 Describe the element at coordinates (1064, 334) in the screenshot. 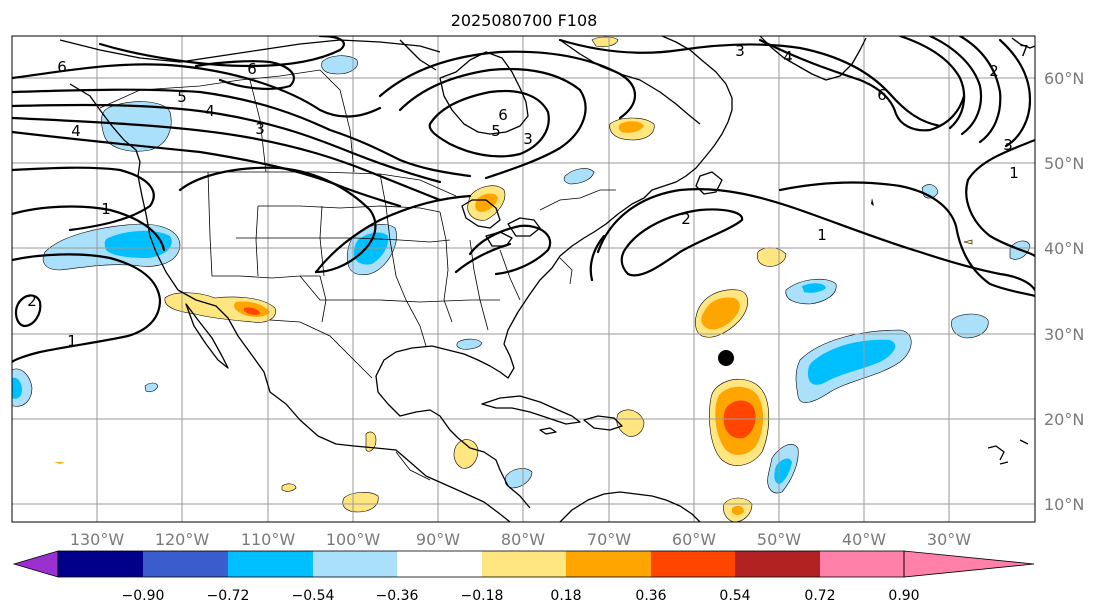

I see `lat-label: 30°N` at that location.